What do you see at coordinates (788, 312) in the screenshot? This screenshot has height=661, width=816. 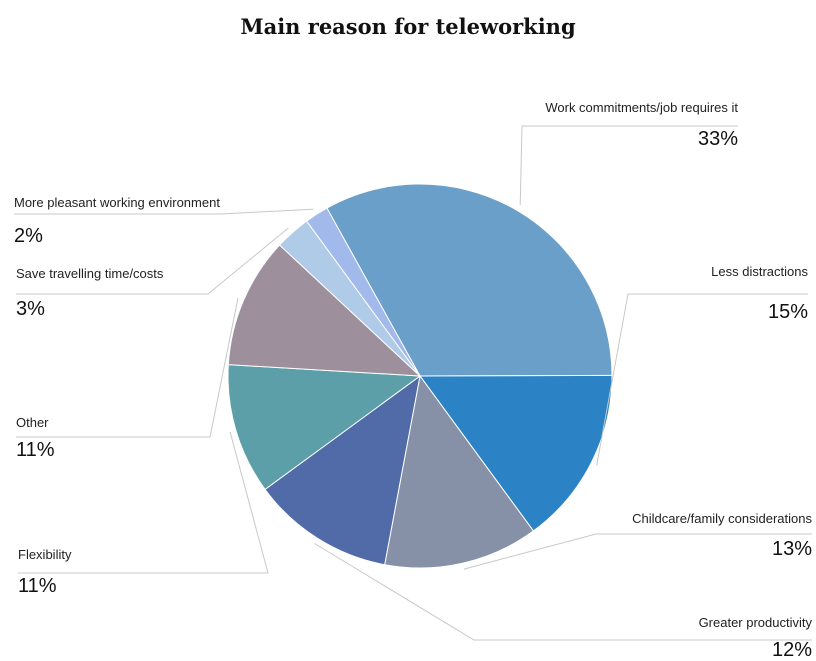 I see `slice-percent-1: 15%` at bounding box center [788, 312].